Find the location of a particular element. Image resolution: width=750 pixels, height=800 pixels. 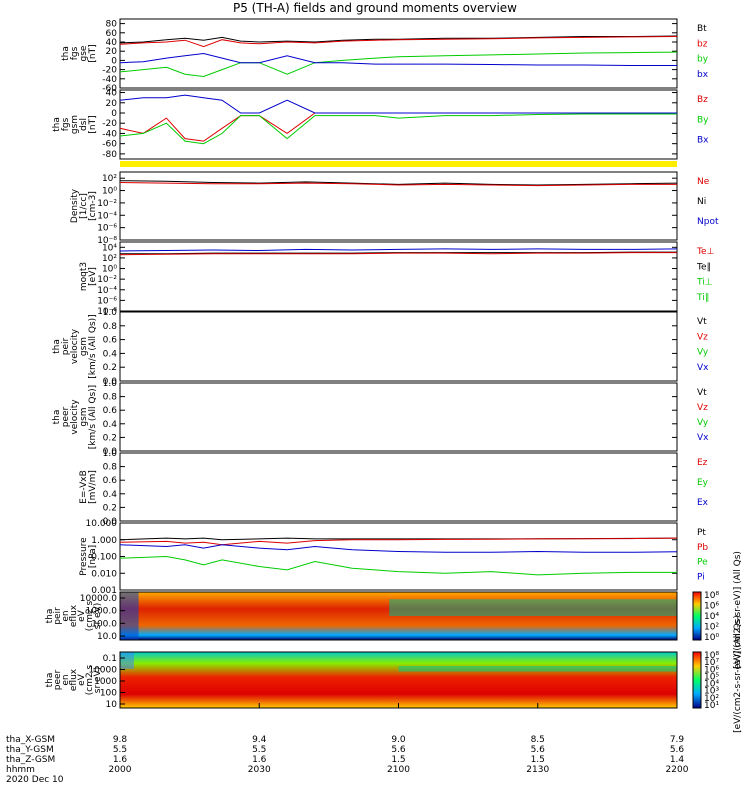

legend-entry: Ti∥ is located at coordinates (702, 298).